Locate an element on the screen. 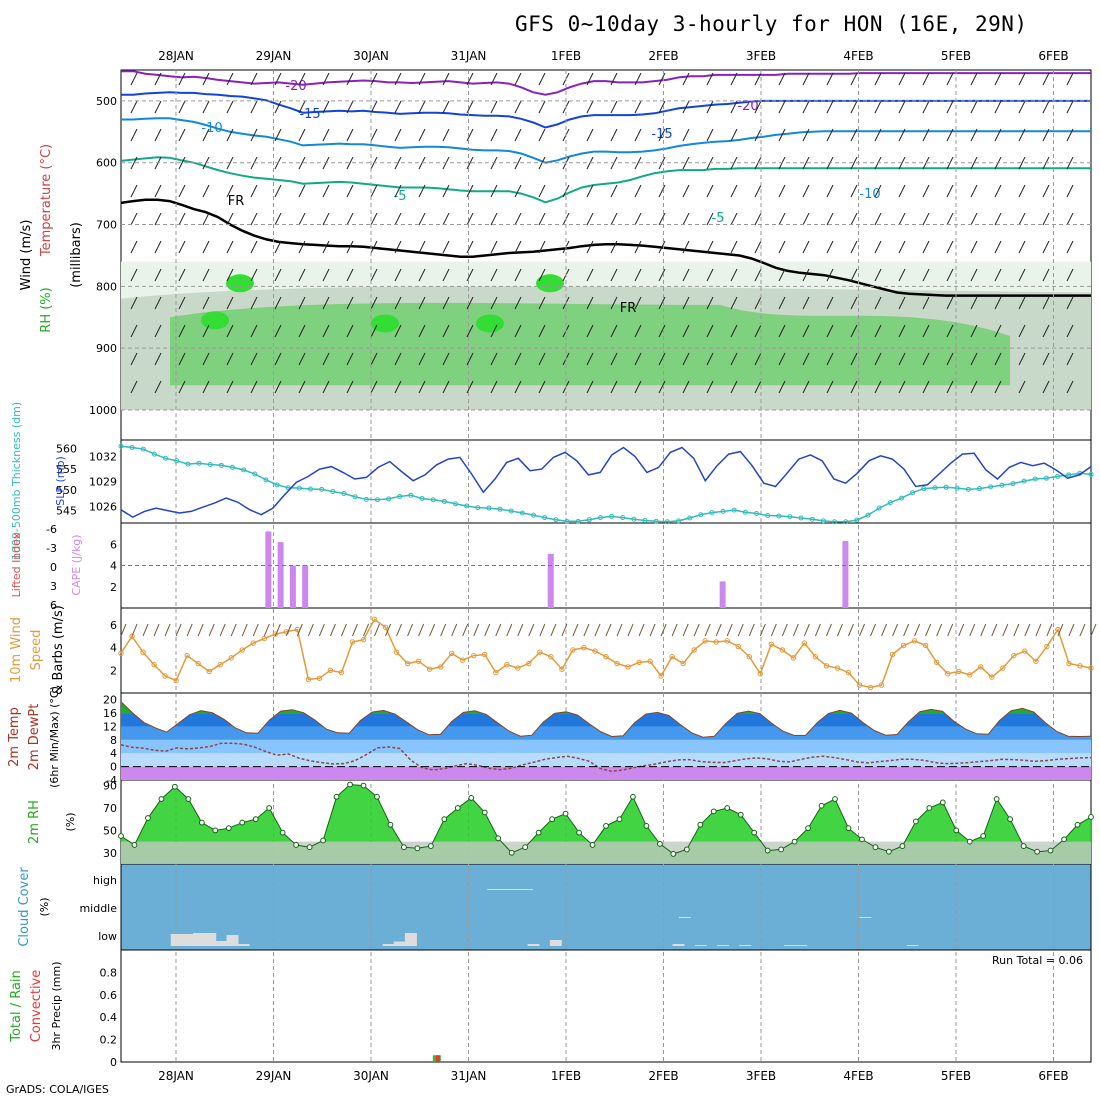 The image size is (1100, 1100). date-label-top: 30JAN is located at coordinates (371, 56).